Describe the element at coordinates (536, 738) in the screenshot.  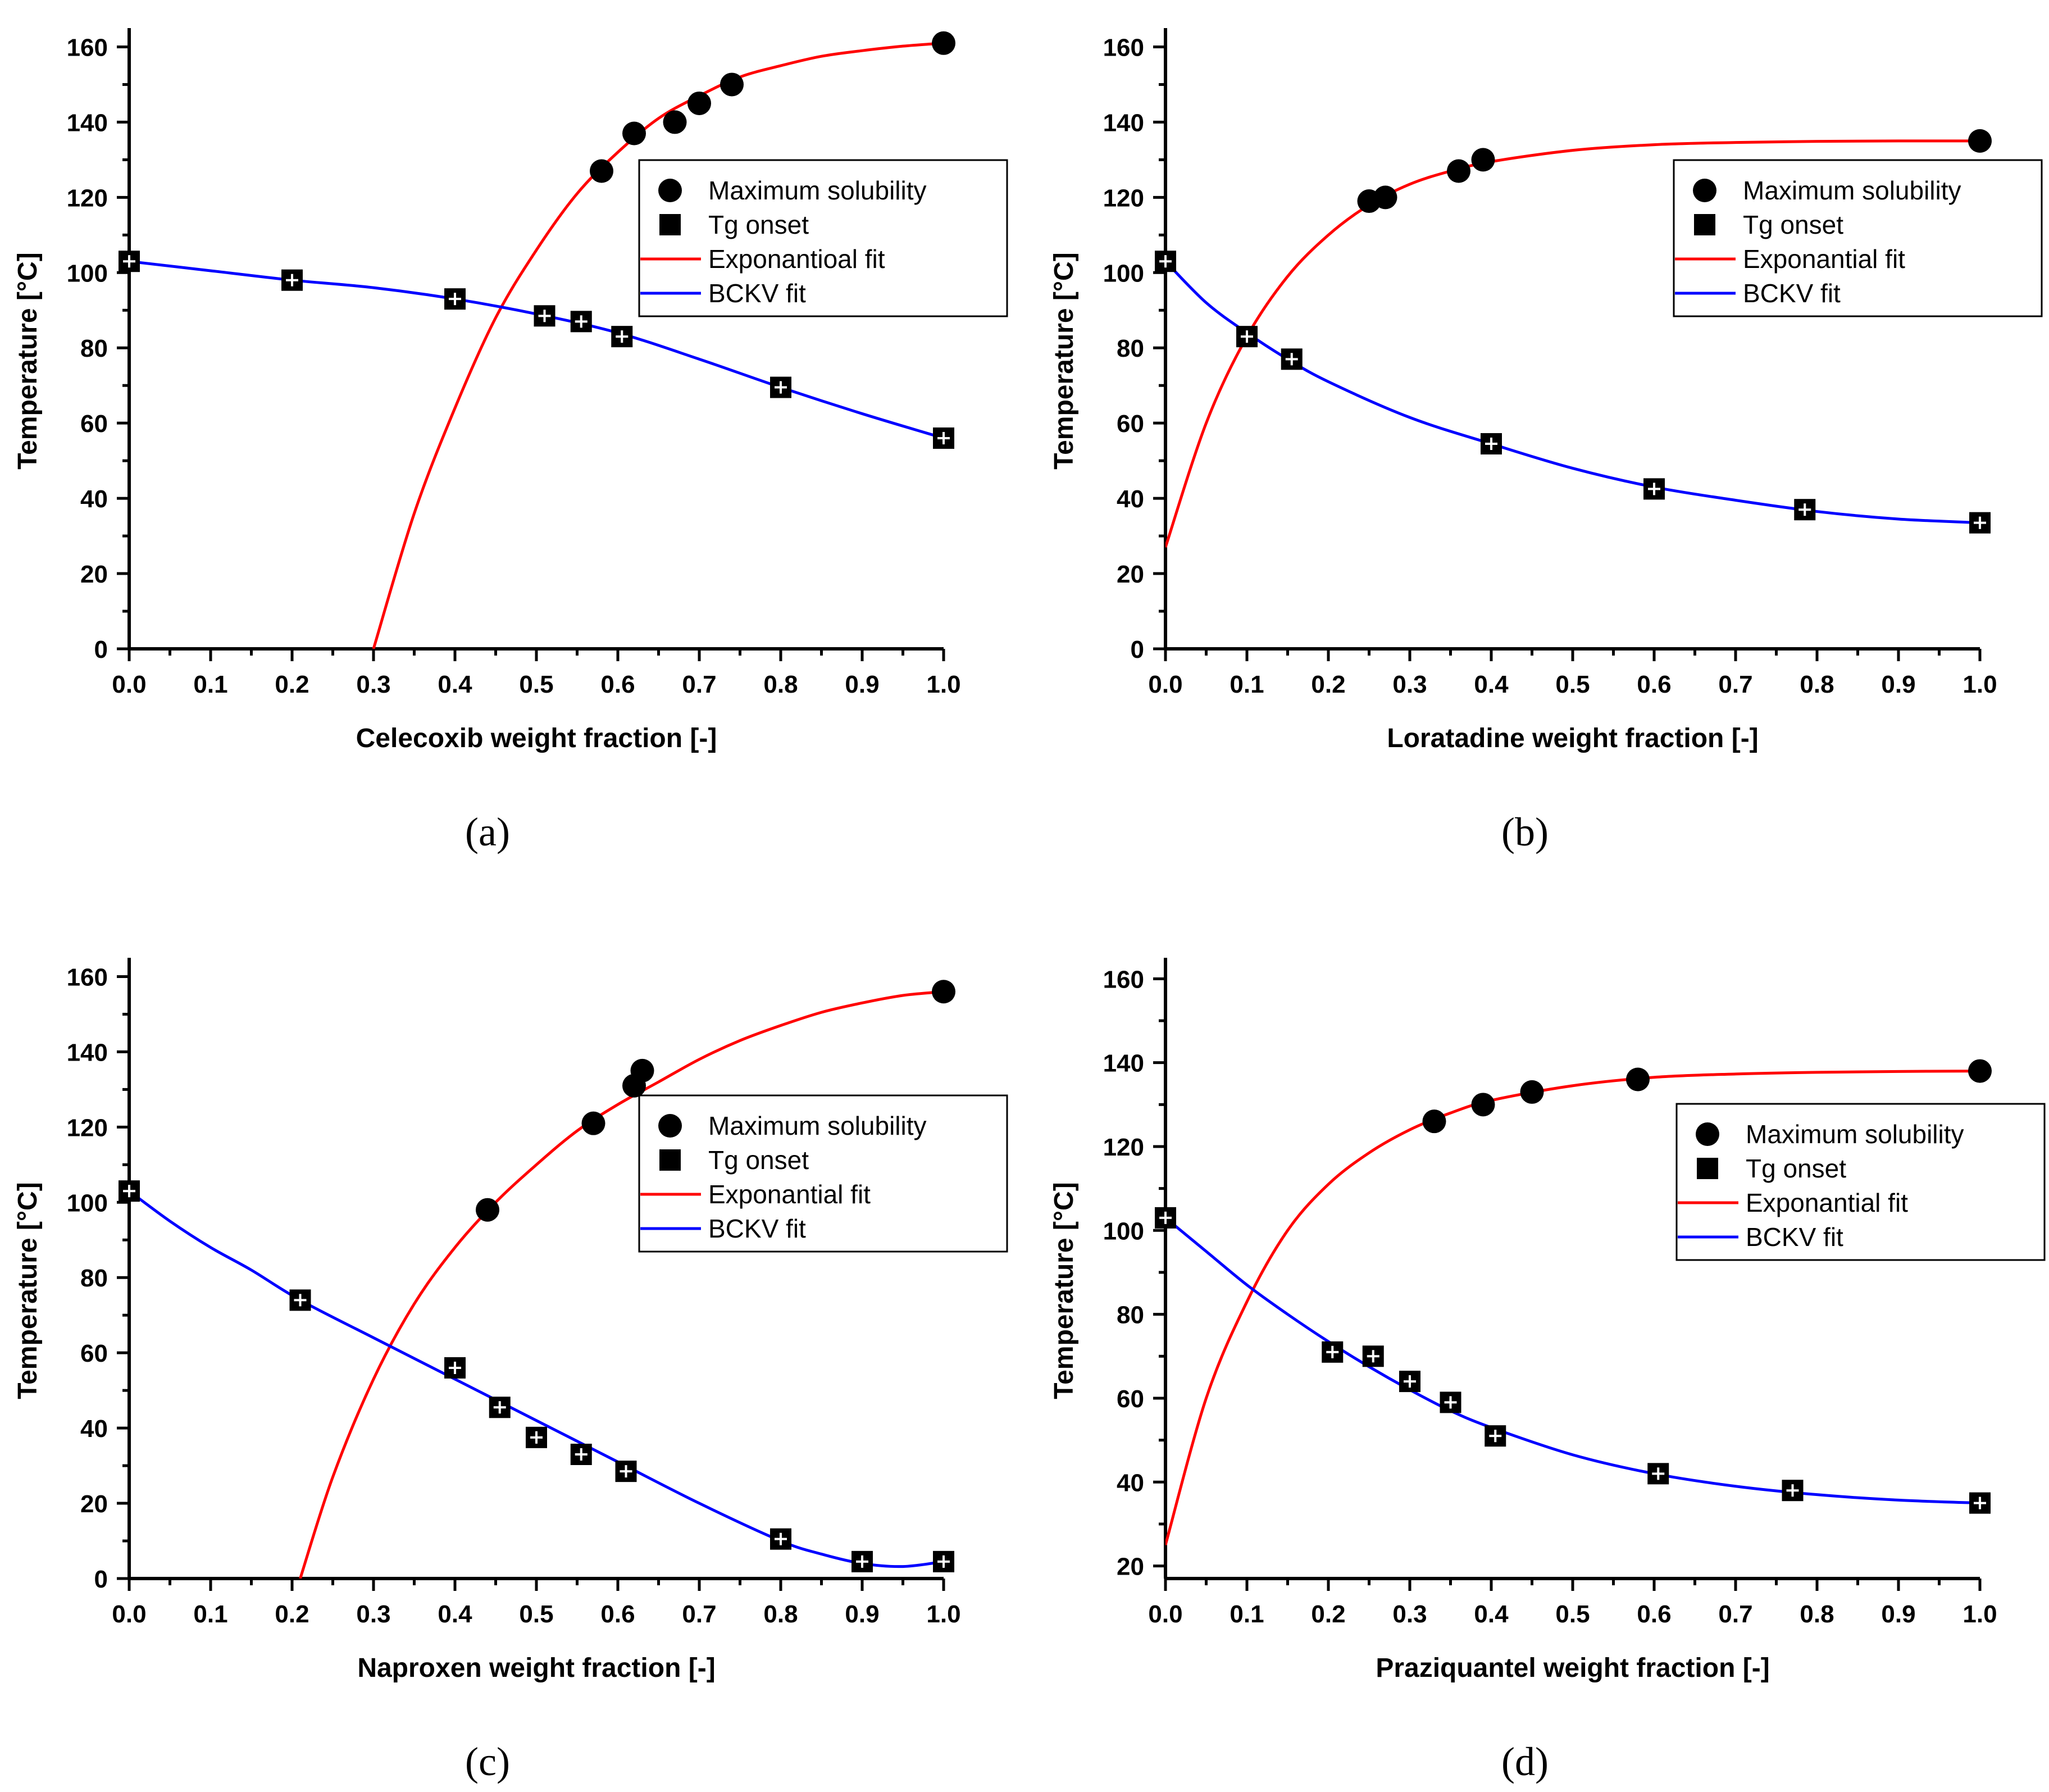
I see `x-axis-title: Celecoxib weight fraction [-]` at that location.